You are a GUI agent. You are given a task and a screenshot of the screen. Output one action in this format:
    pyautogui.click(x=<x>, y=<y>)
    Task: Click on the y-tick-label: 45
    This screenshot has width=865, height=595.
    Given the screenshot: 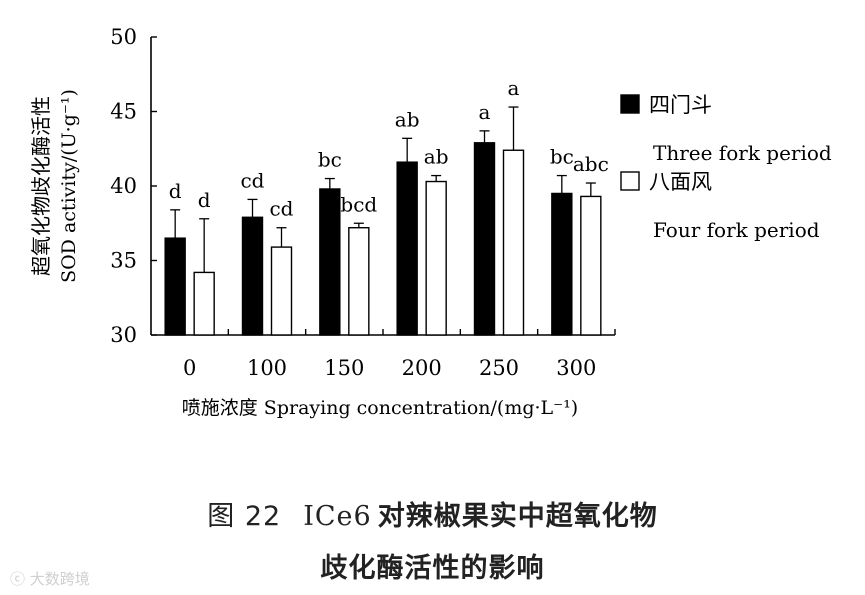 What is the action you would take?
    pyautogui.click(x=123, y=112)
    